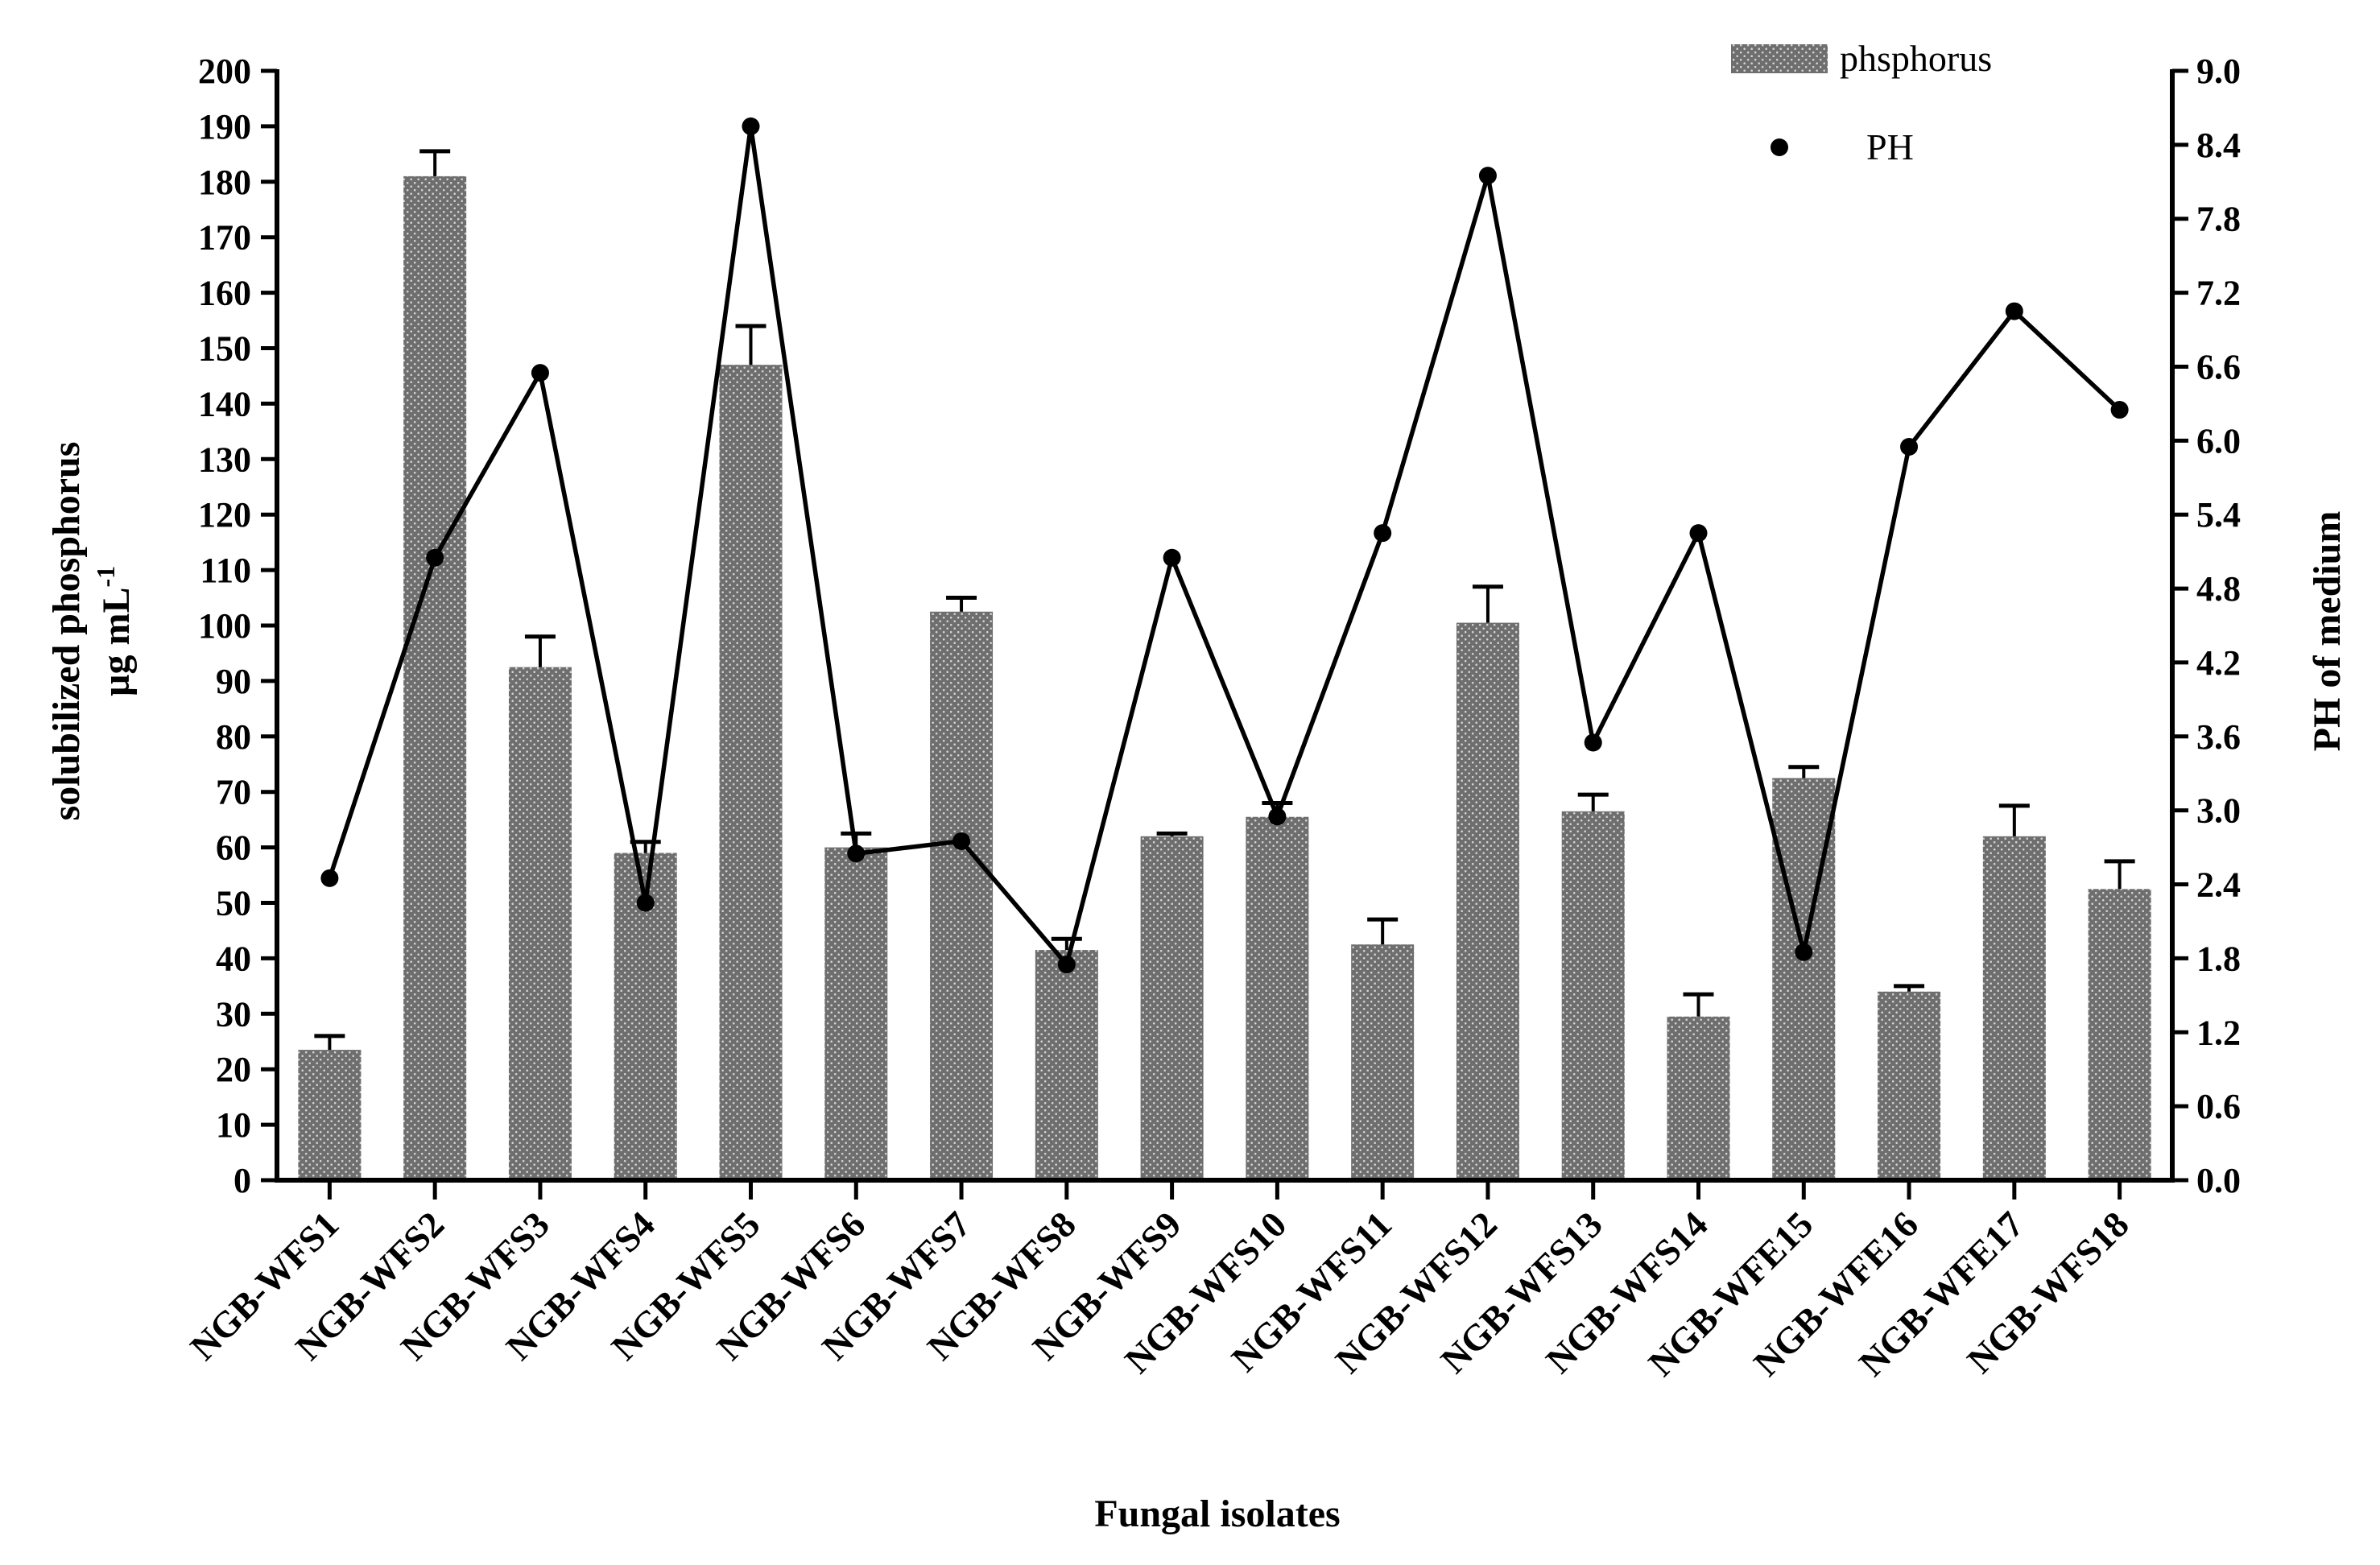  Describe the element at coordinates (233, 848) in the screenshot. I see `left-tick-label: 60` at that location.